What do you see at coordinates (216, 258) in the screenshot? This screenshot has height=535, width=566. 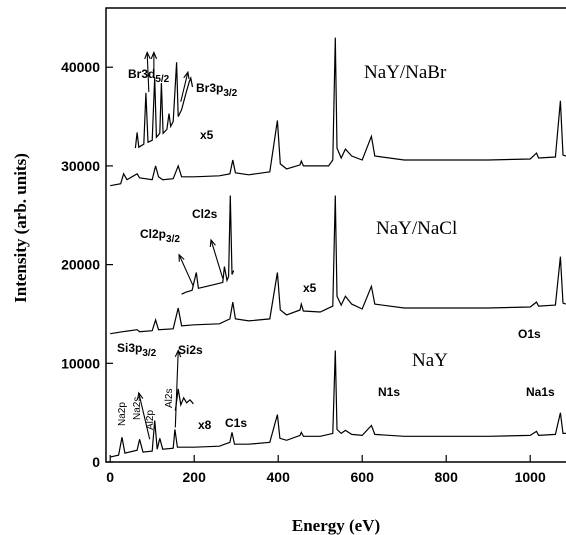 I see `arrow-cl2s` at bounding box center [216, 258].